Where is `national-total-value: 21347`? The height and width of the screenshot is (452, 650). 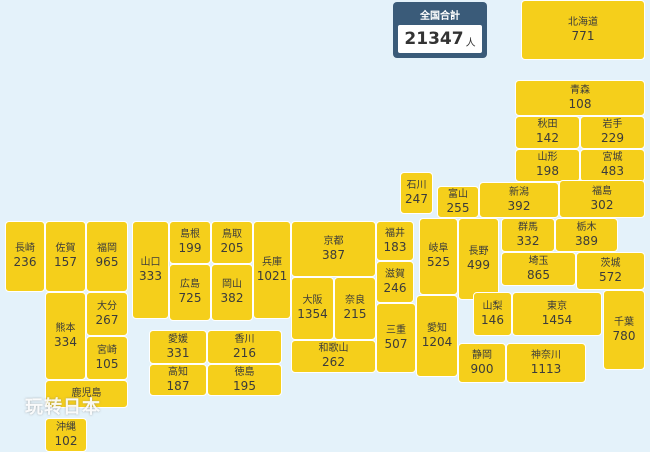
national-total-value: 21347 is located at coordinates (434, 39).